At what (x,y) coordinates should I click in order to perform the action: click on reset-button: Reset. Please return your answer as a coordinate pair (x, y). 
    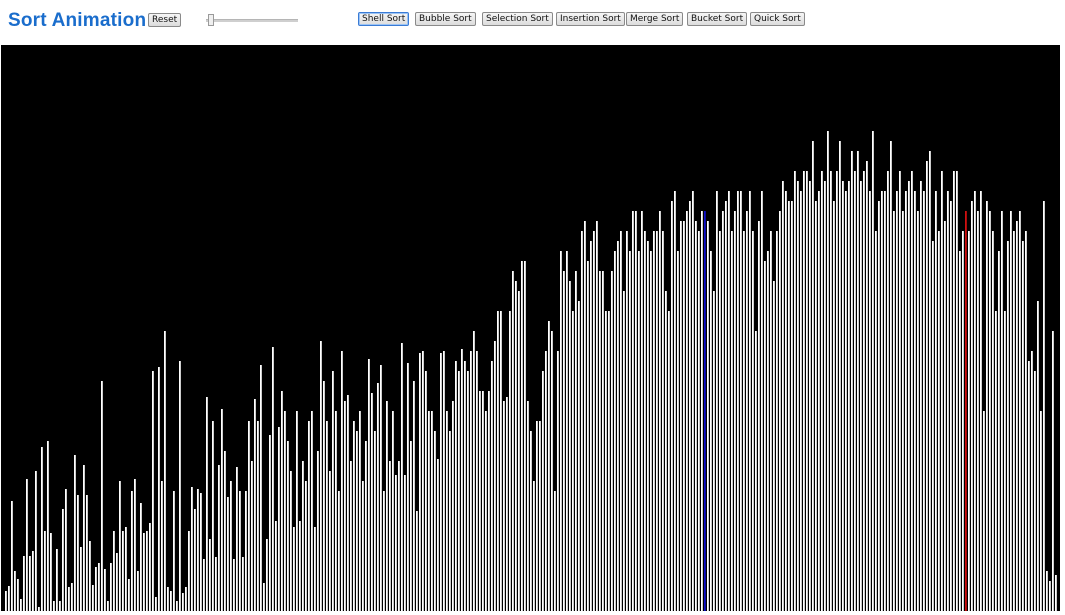
    Looking at the image, I should click on (165, 20).